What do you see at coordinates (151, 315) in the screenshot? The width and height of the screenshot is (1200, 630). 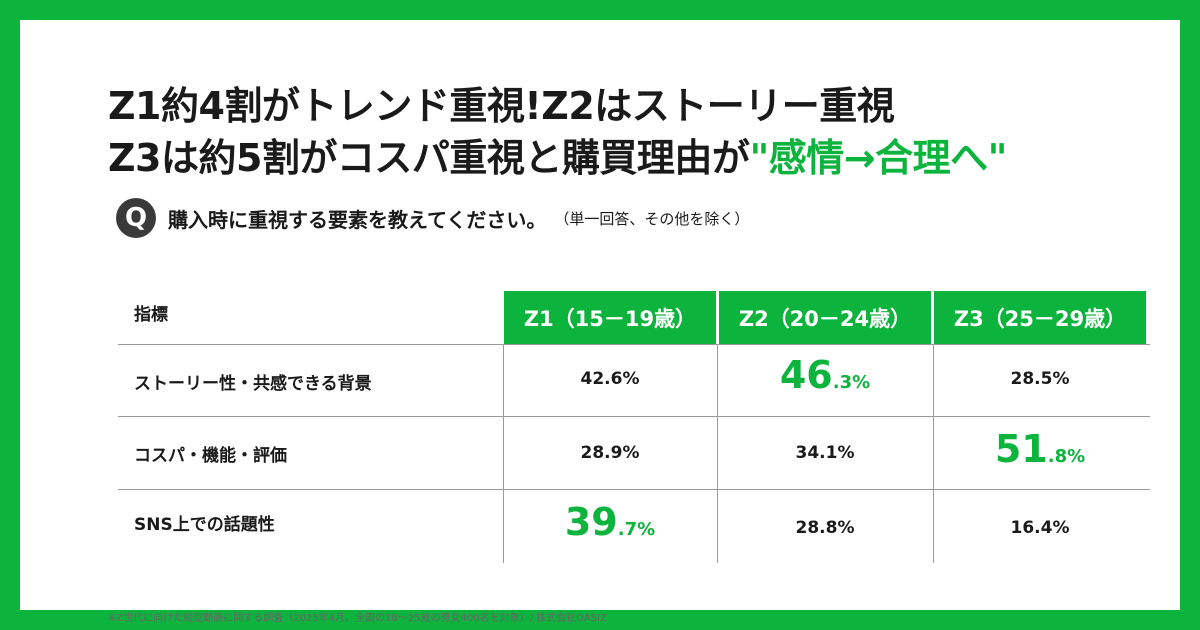 I see `row-header-label: 指標` at bounding box center [151, 315].